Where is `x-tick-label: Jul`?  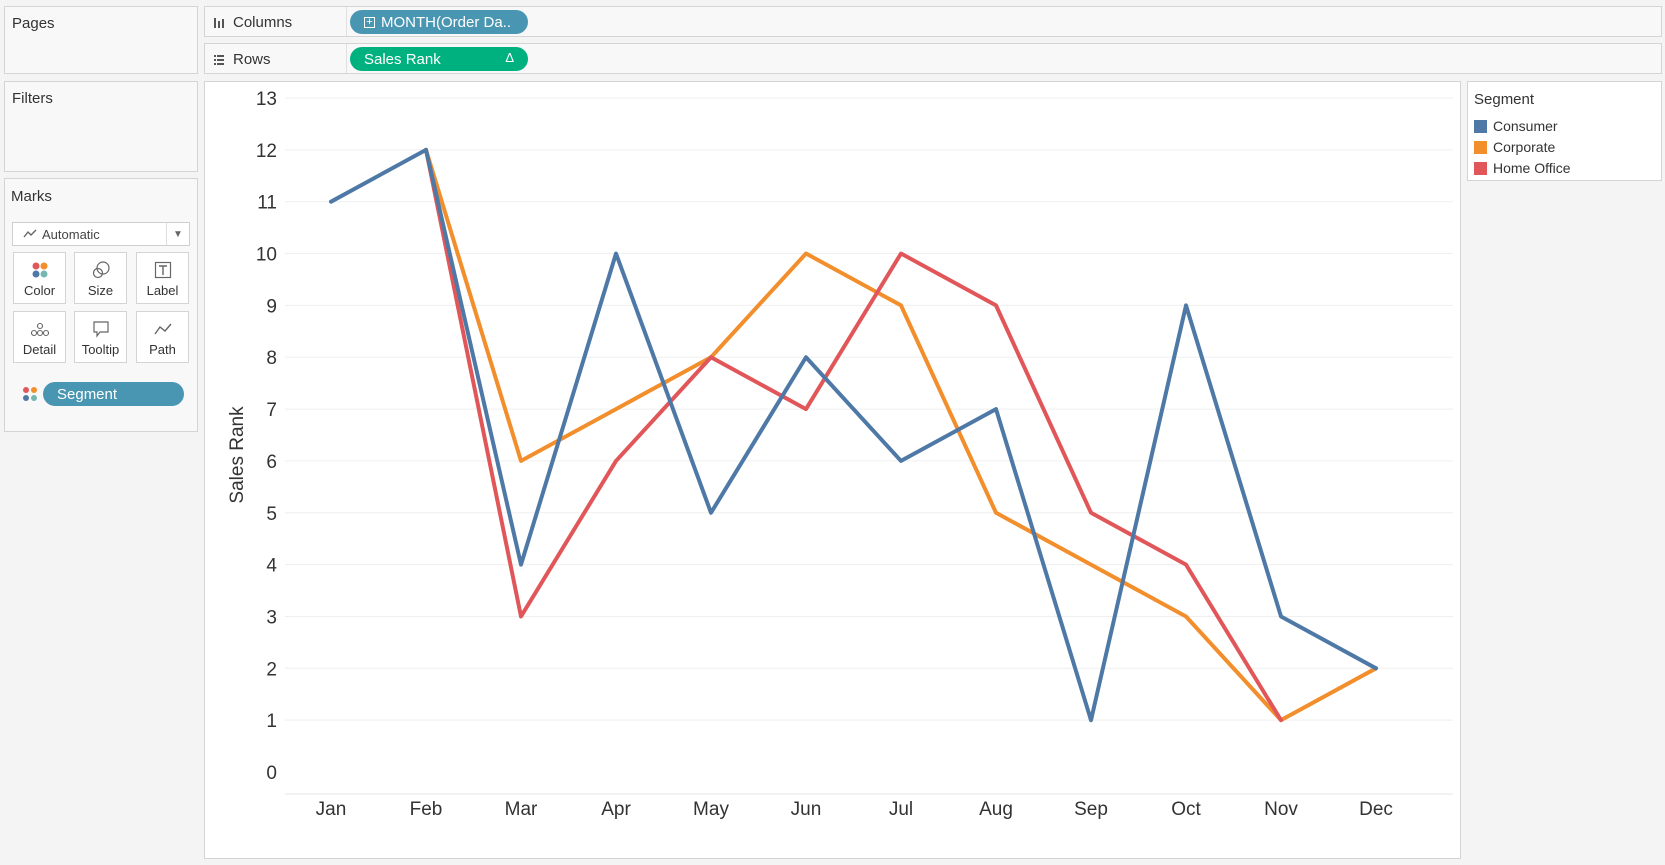 x-tick-label: Jul is located at coordinates (901, 809).